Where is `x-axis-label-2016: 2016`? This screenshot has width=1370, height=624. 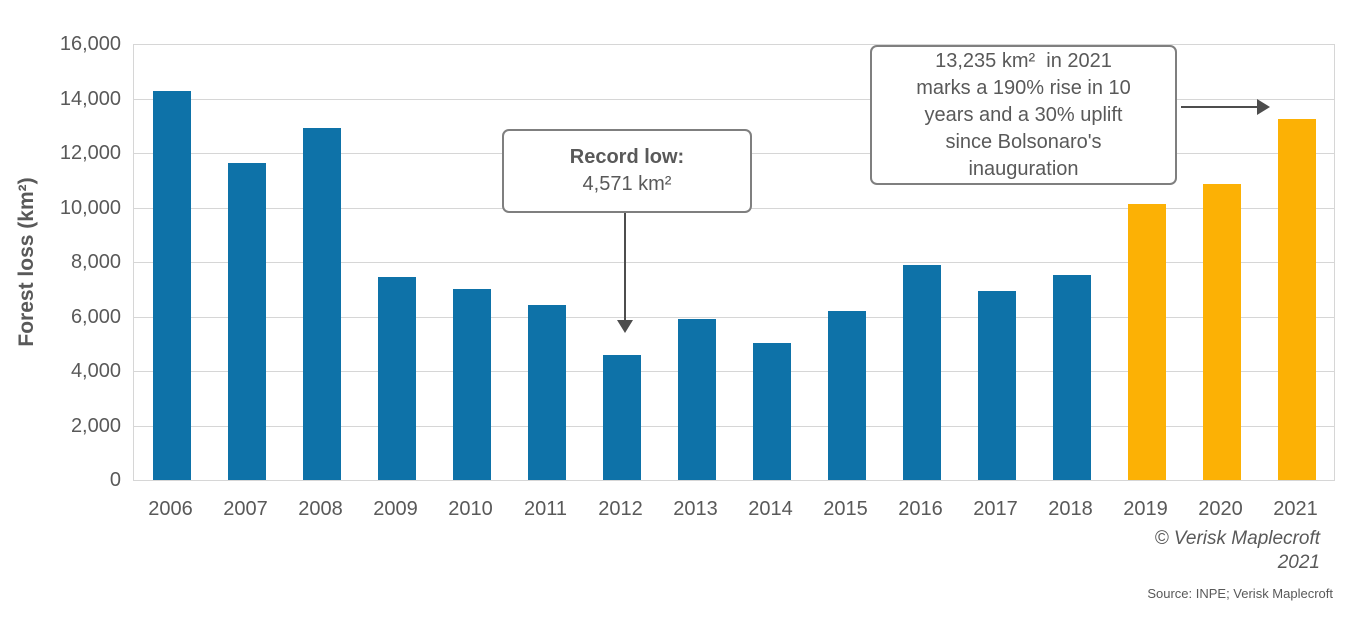
x-axis-label-2016: 2016 is located at coordinates (920, 509).